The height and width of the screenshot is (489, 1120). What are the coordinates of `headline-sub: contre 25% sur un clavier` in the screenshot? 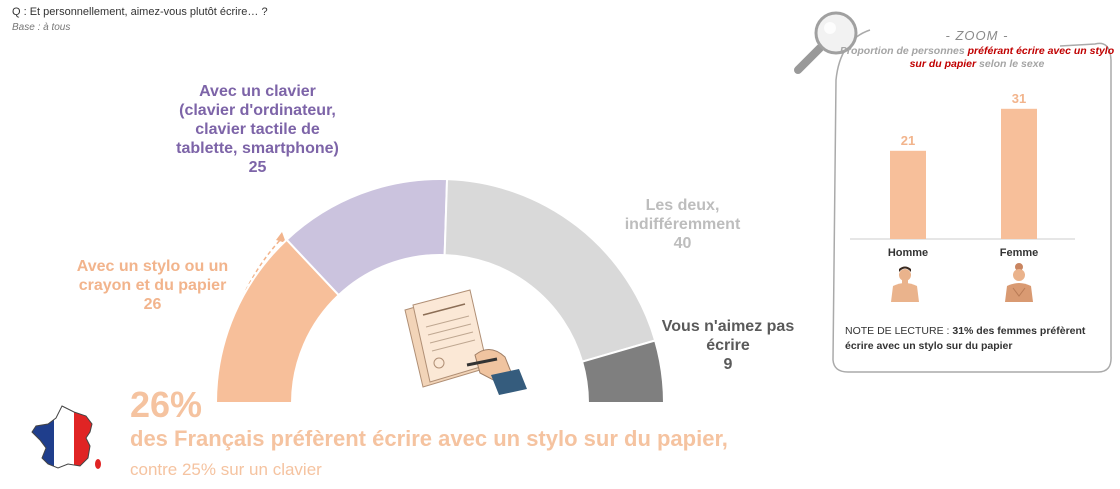 It's located at (226, 469).